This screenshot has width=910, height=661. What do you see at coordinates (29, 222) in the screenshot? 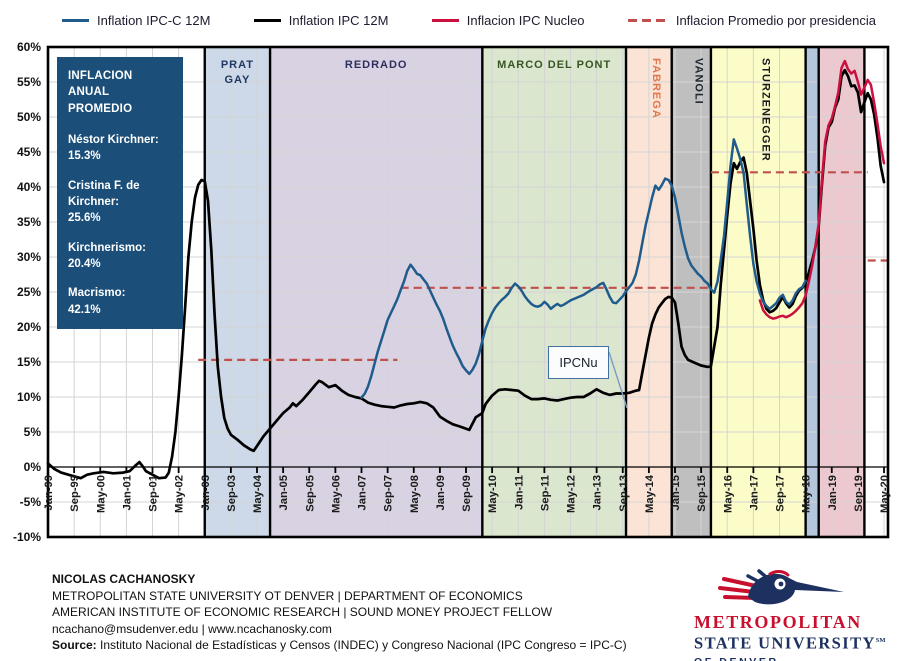
I see `y-tick-label: 35%` at bounding box center [29, 222].